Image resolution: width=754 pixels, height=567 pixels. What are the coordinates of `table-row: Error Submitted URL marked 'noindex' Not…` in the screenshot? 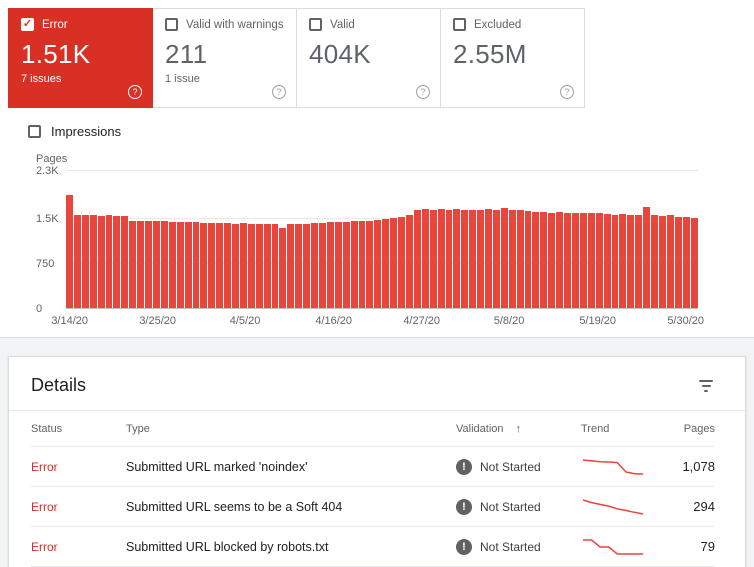 It's located at (373, 467).